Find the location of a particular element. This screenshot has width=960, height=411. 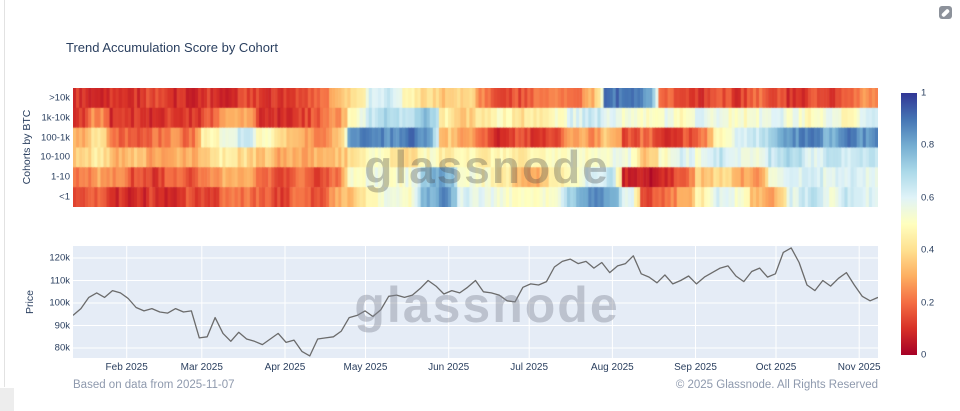

tick-label: 0.8 is located at coordinates (928, 145).